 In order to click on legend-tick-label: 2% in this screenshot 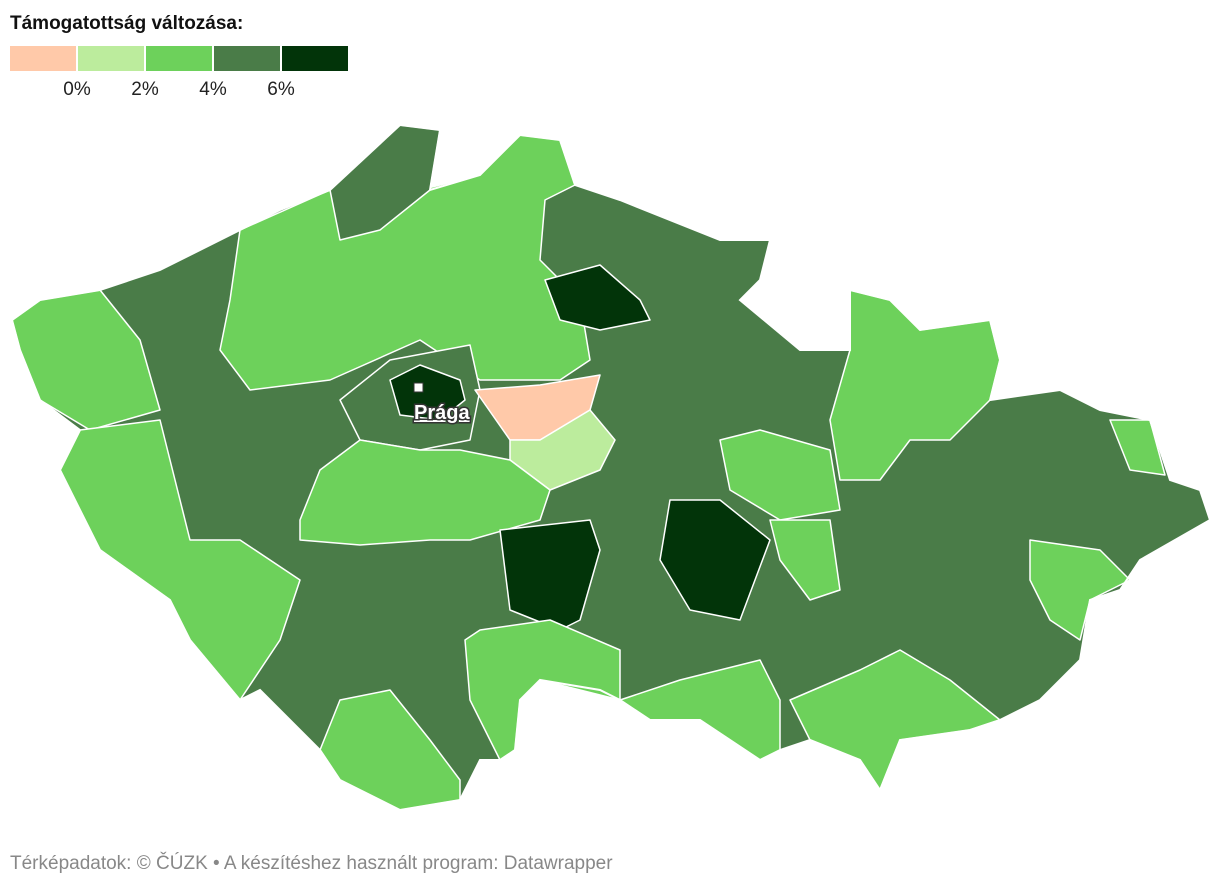, I will do `click(145, 89)`.